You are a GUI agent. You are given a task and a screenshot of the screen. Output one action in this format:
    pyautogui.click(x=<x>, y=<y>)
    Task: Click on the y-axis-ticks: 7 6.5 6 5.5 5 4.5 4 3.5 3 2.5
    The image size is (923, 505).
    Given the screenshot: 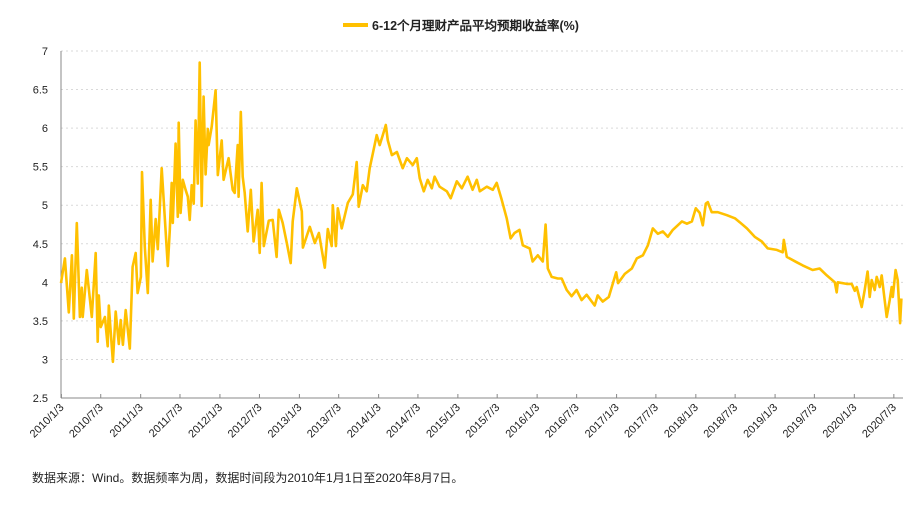 What is the action you would take?
    pyautogui.click(x=40, y=225)
    